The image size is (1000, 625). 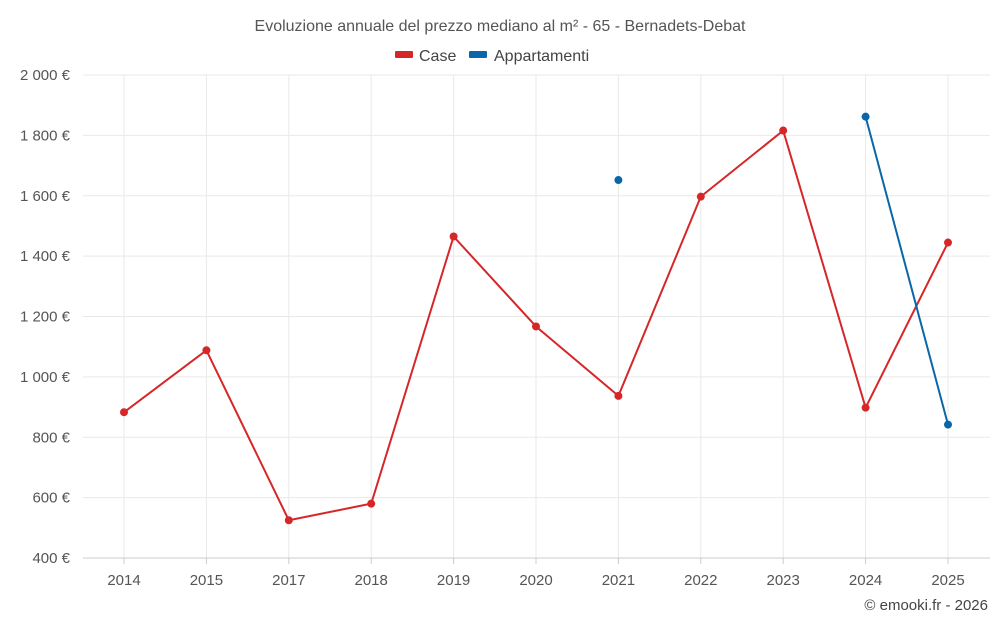 I want to click on legend-item-appartamenti: Appartamenti, so click(x=529, y=56).